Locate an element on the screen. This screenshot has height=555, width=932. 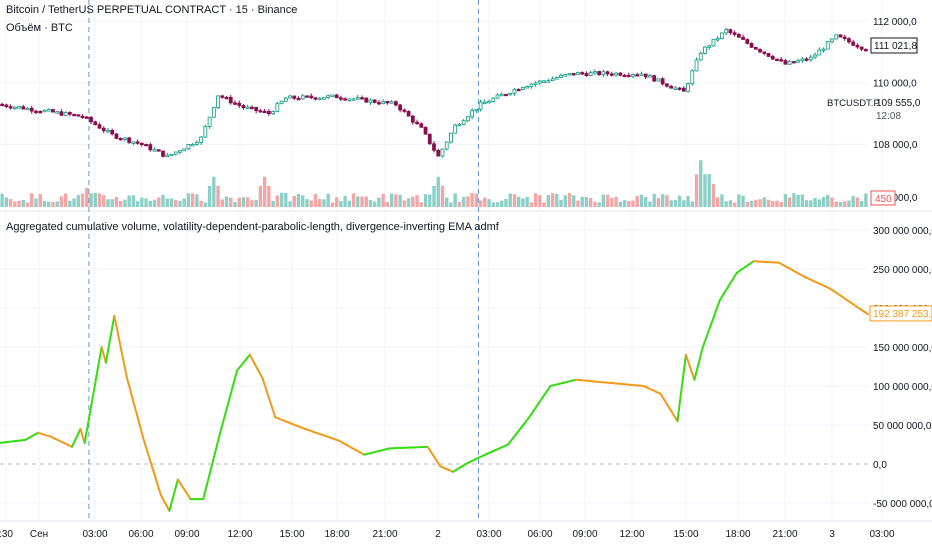
time-tick-label: 09:00 is located at coordinates (186, 534).